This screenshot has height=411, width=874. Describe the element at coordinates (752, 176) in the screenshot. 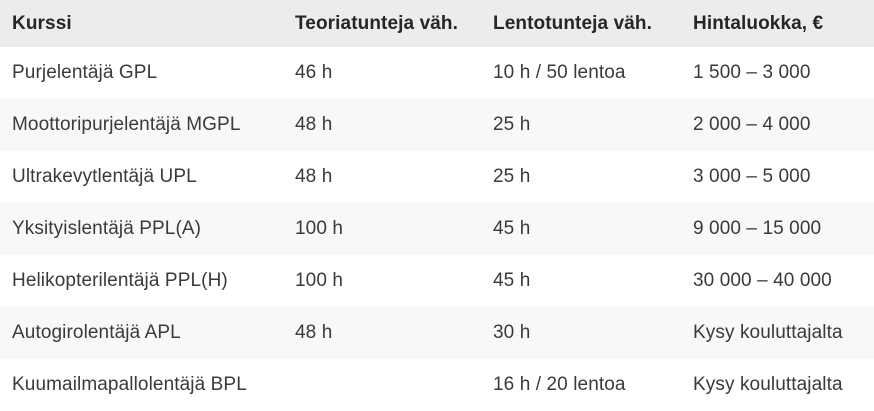

I see `cell-hintaluokka: 3 000 – 5 000` at that location.